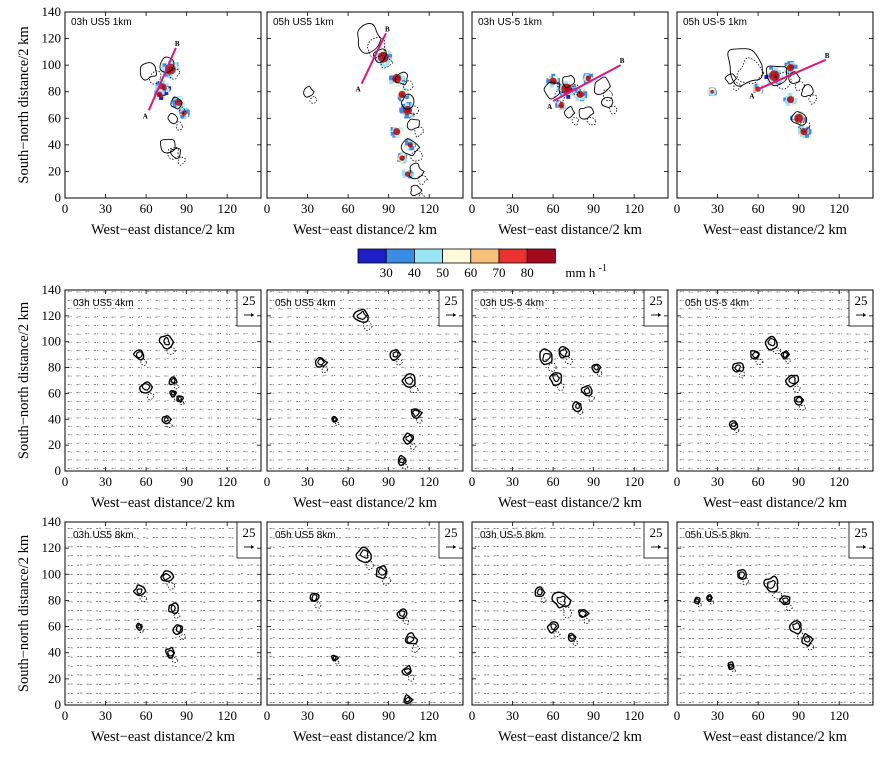 This screenshot has width=882, height=757. I want to click on y-tick-label: 100, so click(52, 64).